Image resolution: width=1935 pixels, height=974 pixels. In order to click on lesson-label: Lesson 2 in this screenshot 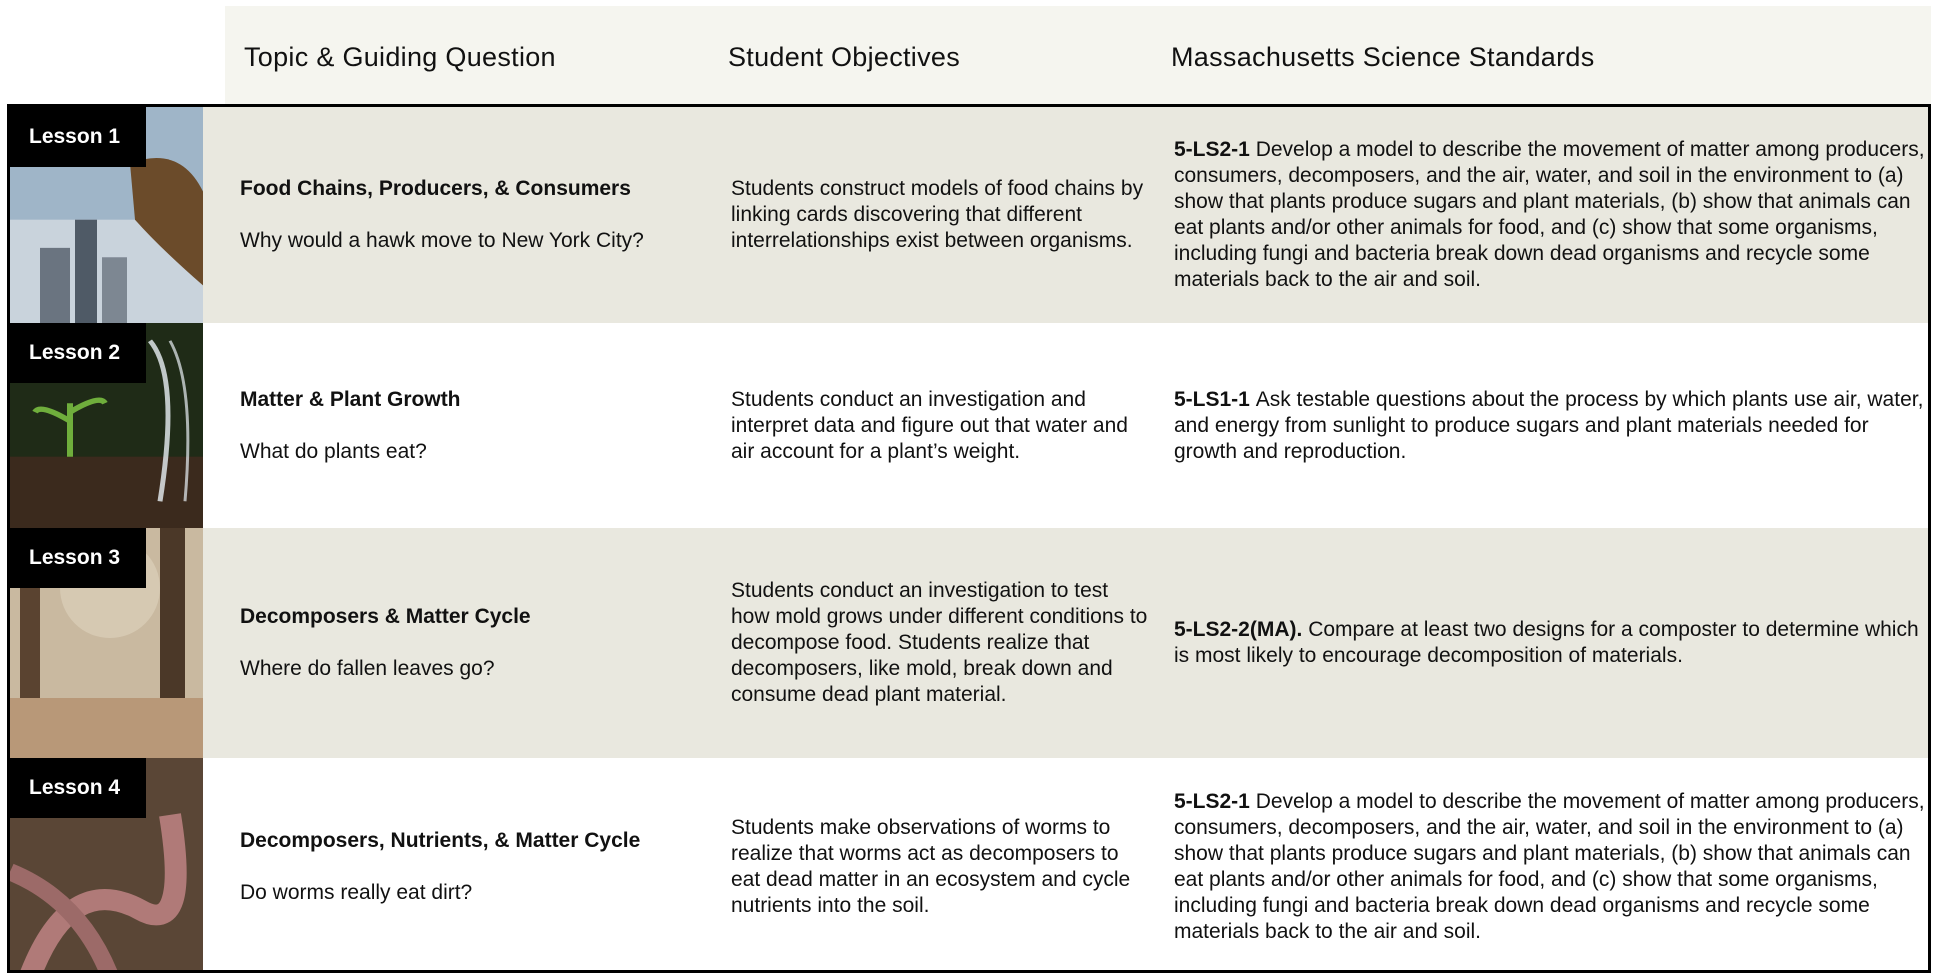, I will do `click(78, 353)`.